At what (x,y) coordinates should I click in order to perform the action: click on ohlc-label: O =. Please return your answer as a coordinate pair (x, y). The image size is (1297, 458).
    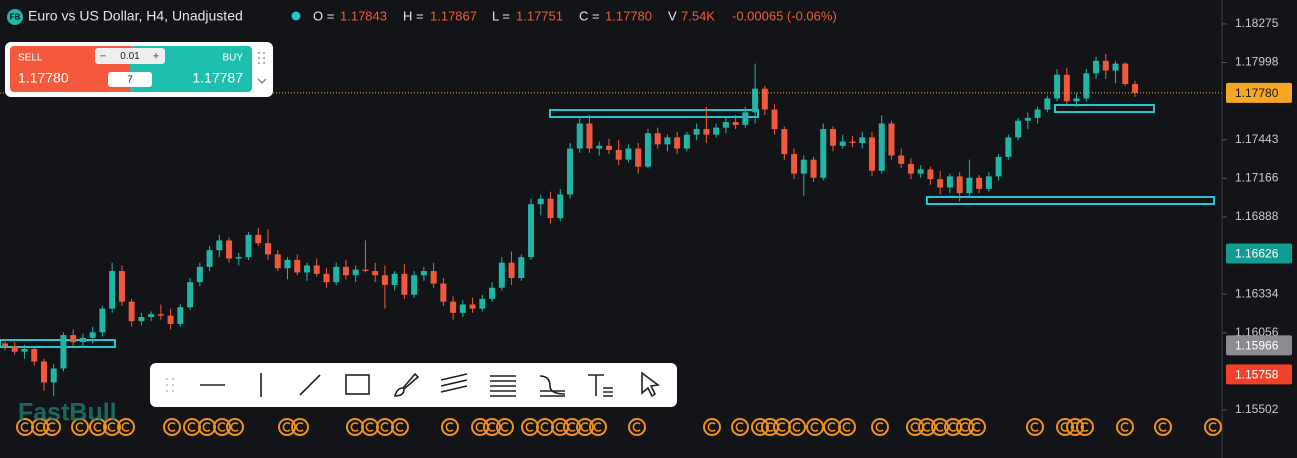
    Looking at the image, I should click on (323, 15).